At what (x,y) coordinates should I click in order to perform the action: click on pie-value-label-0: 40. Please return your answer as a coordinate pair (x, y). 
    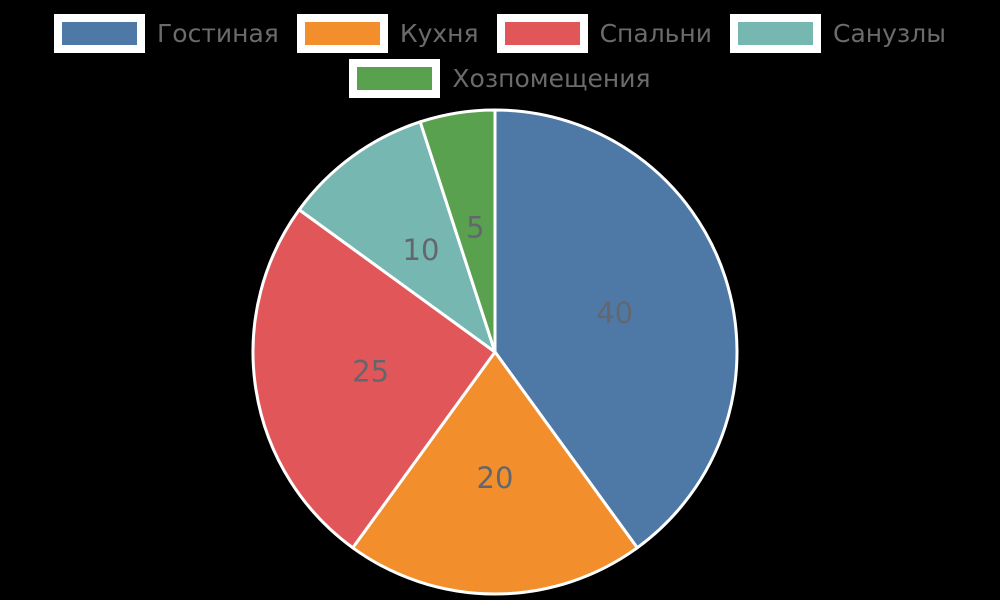
    Looking at the image, I should click on (614, 313).